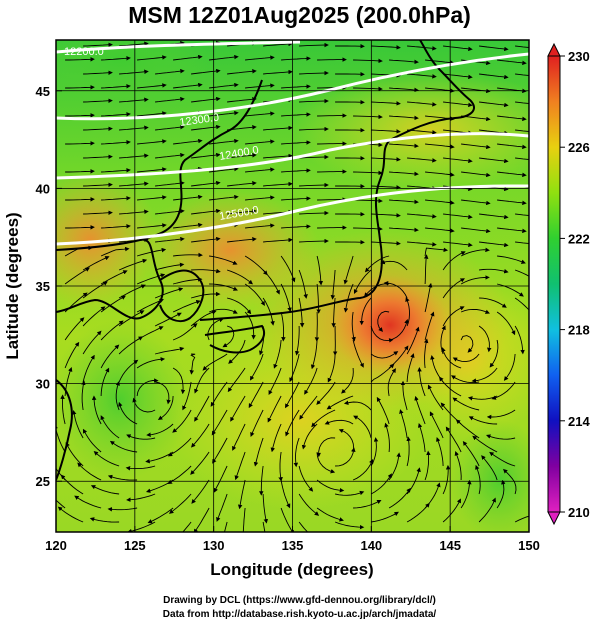 This screenshot has height=625, width=599. Describe the element at coordinates (579, 238) in the screenshot. I see `colorbar-tick-label: 222` at that location.